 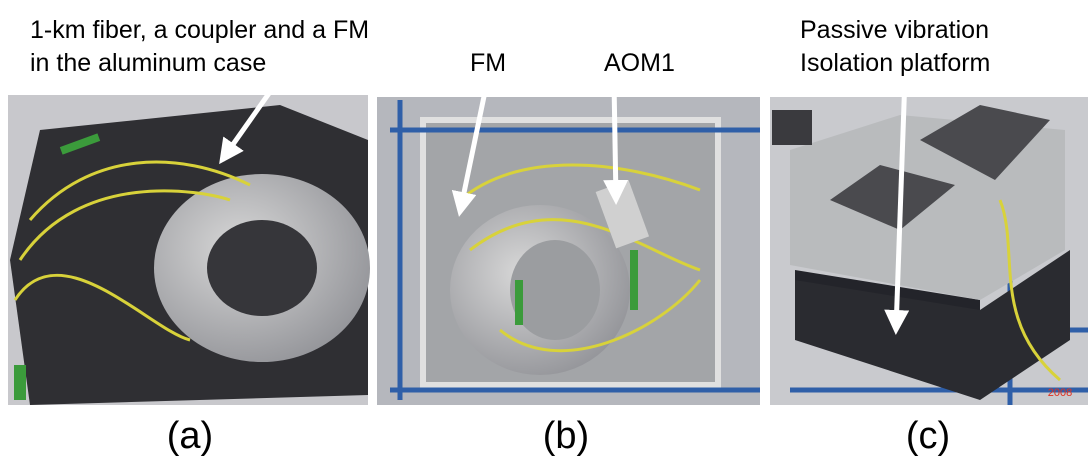 What do you see at coordinates (148, 63) in the screenshot?
I see `annotation: in the aluminum case` at bounding box center [148, 63].